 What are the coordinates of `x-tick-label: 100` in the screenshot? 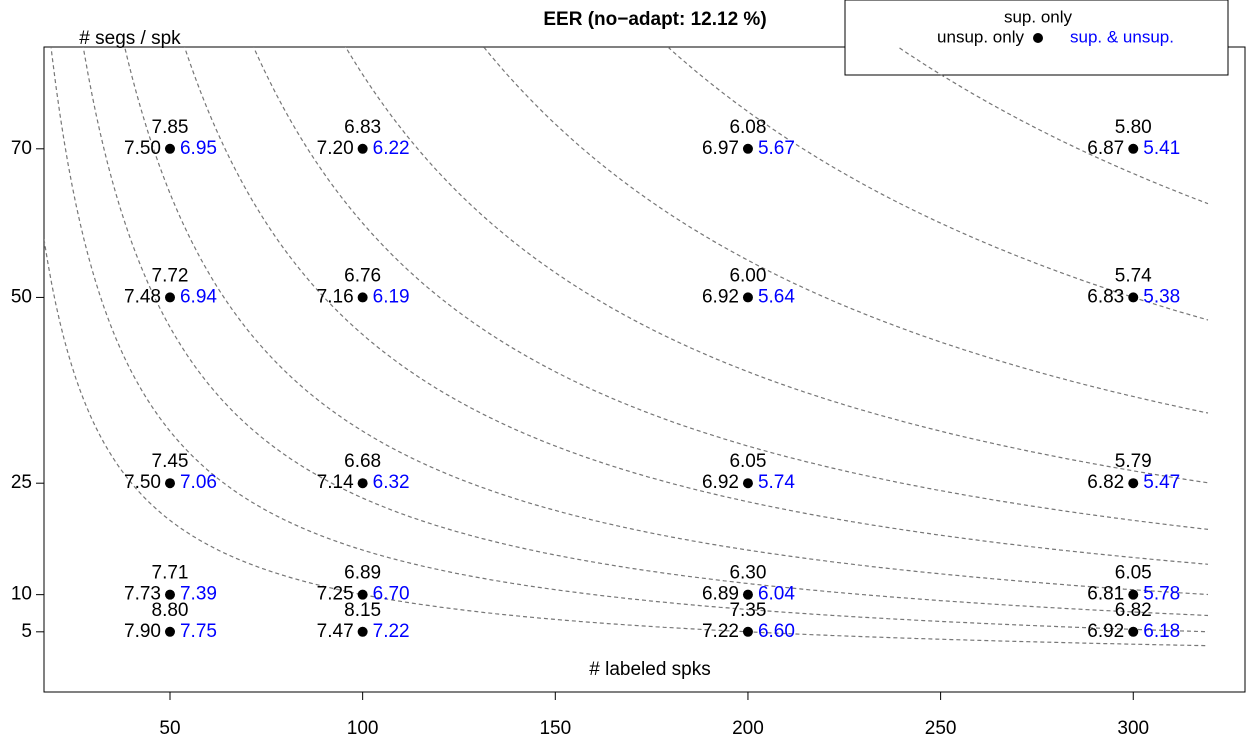 It's located at (363, 728).